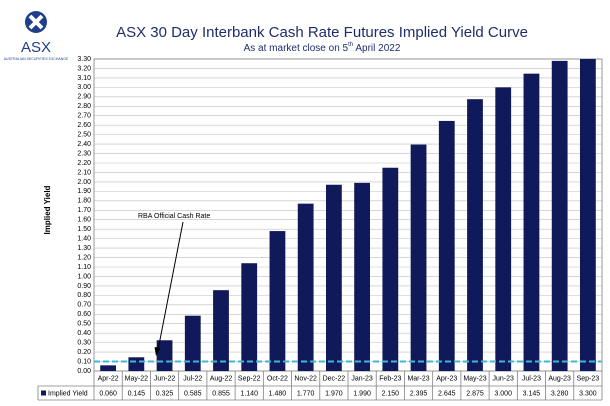 This screenshot has width=610, height=406. Describe the element at coordinates (165, 378) in the screenshot. I see `x-tick-label: Jun-22` at that location.